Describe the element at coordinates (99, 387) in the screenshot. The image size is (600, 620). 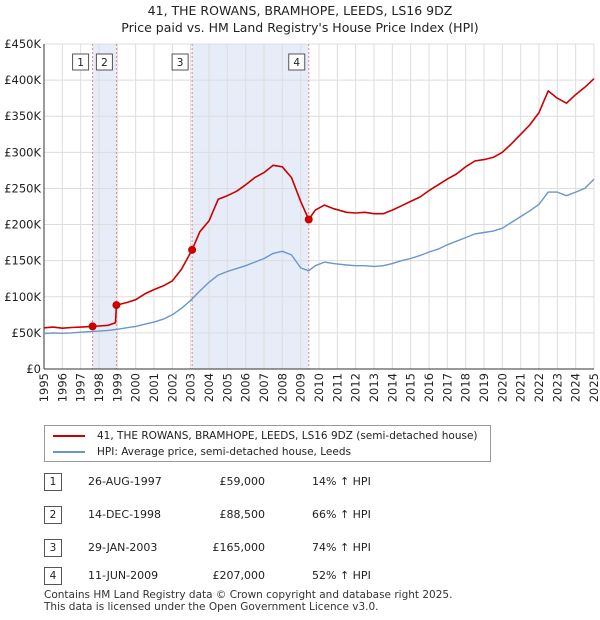
I see `x-tick-label: 1998` at that location.